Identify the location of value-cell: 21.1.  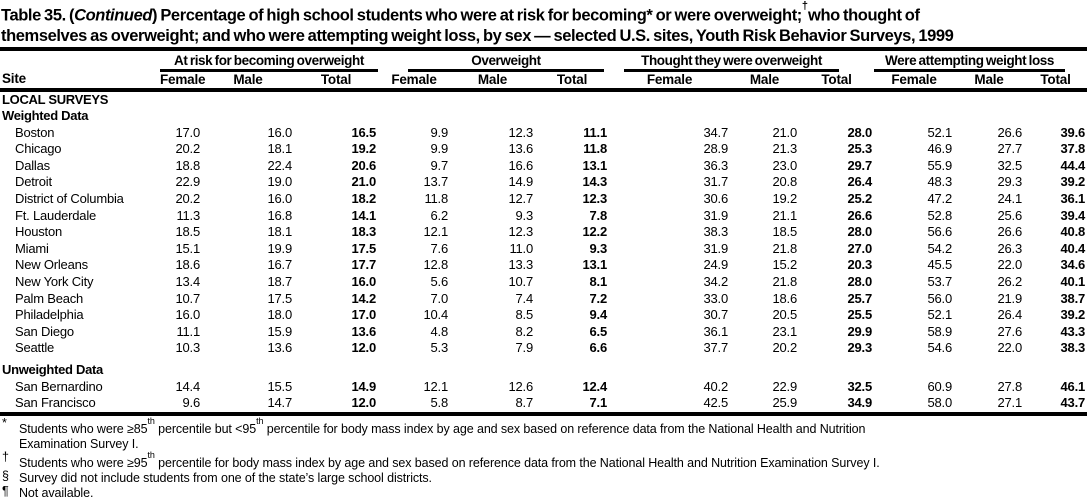
(784, 215).